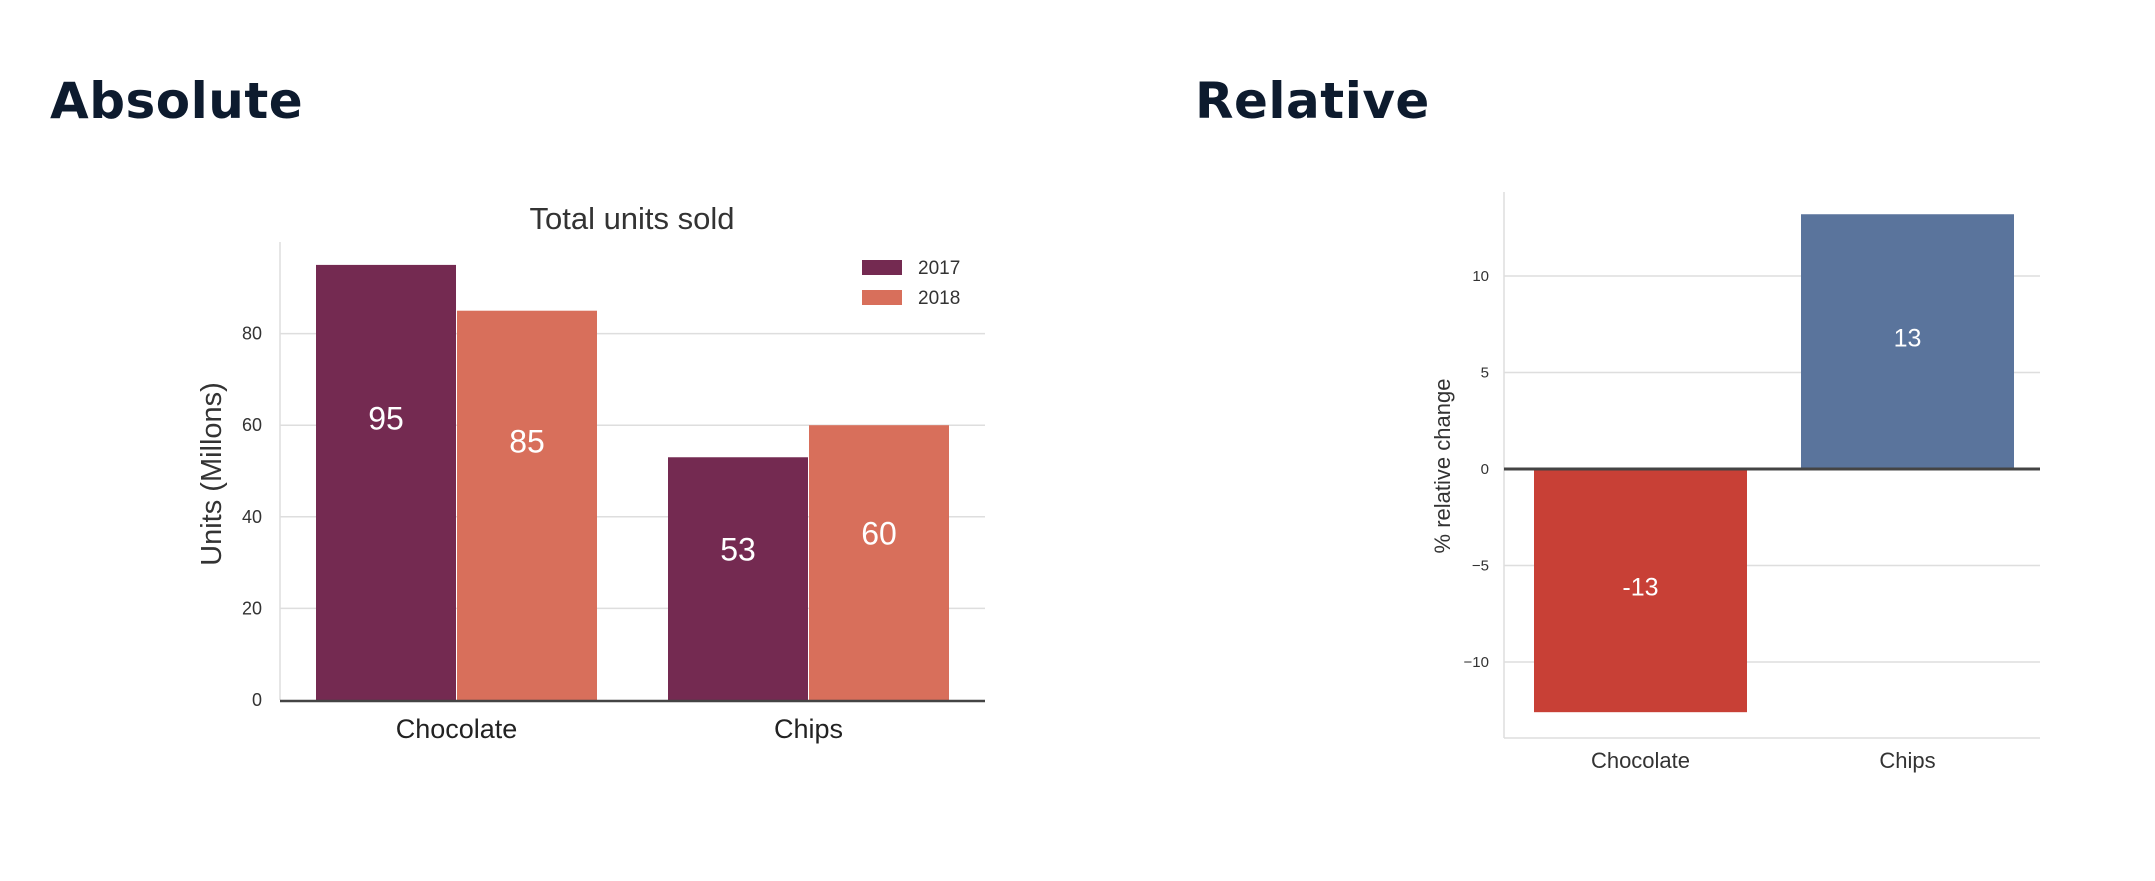  Describe the element at coordinates (1640, 588) in the screenshot. I see `bar-value-label: -13` at that location.